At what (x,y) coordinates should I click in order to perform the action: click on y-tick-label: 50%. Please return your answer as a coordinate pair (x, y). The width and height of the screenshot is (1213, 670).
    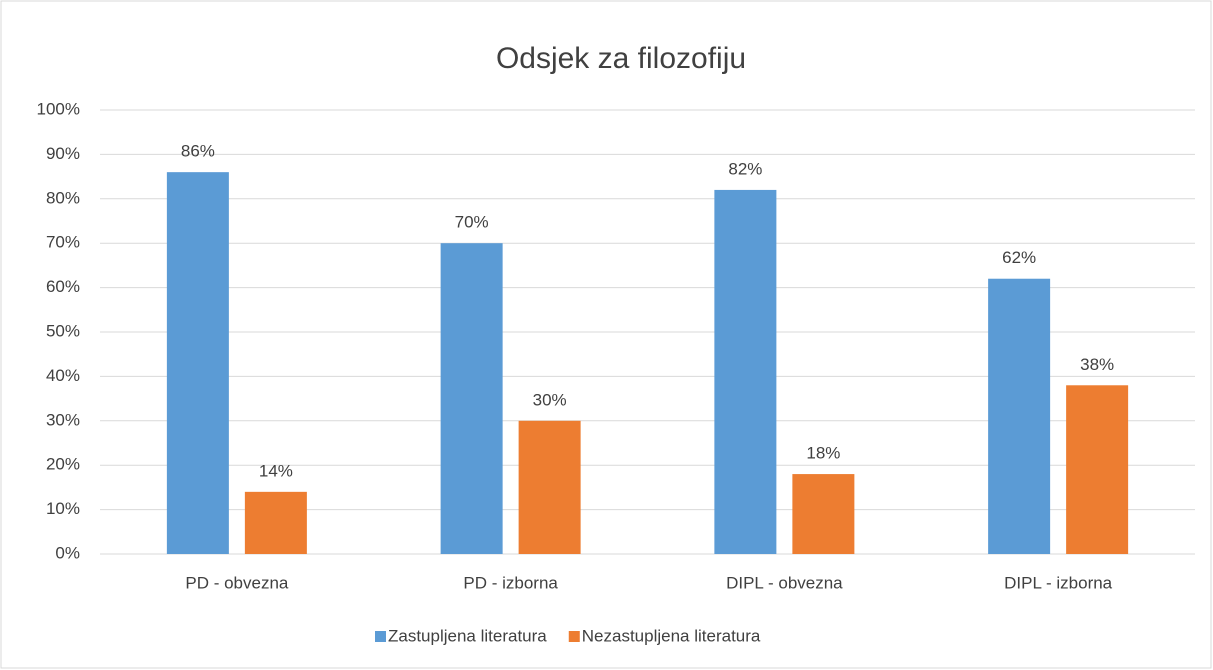
    Looking at the image, I should click on (63, 330).